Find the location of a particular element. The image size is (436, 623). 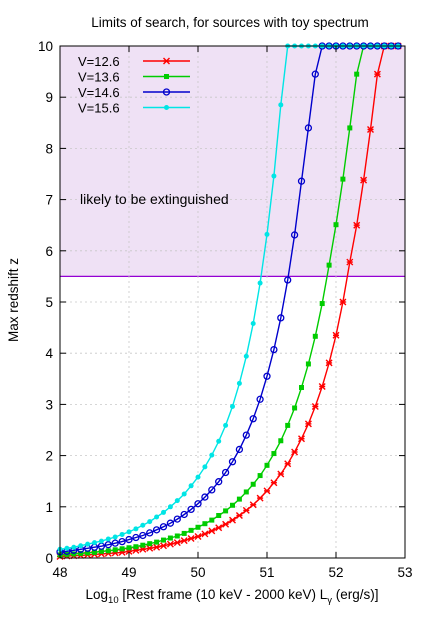

x-tick-label: 52 is located at coordinates (335, 572).